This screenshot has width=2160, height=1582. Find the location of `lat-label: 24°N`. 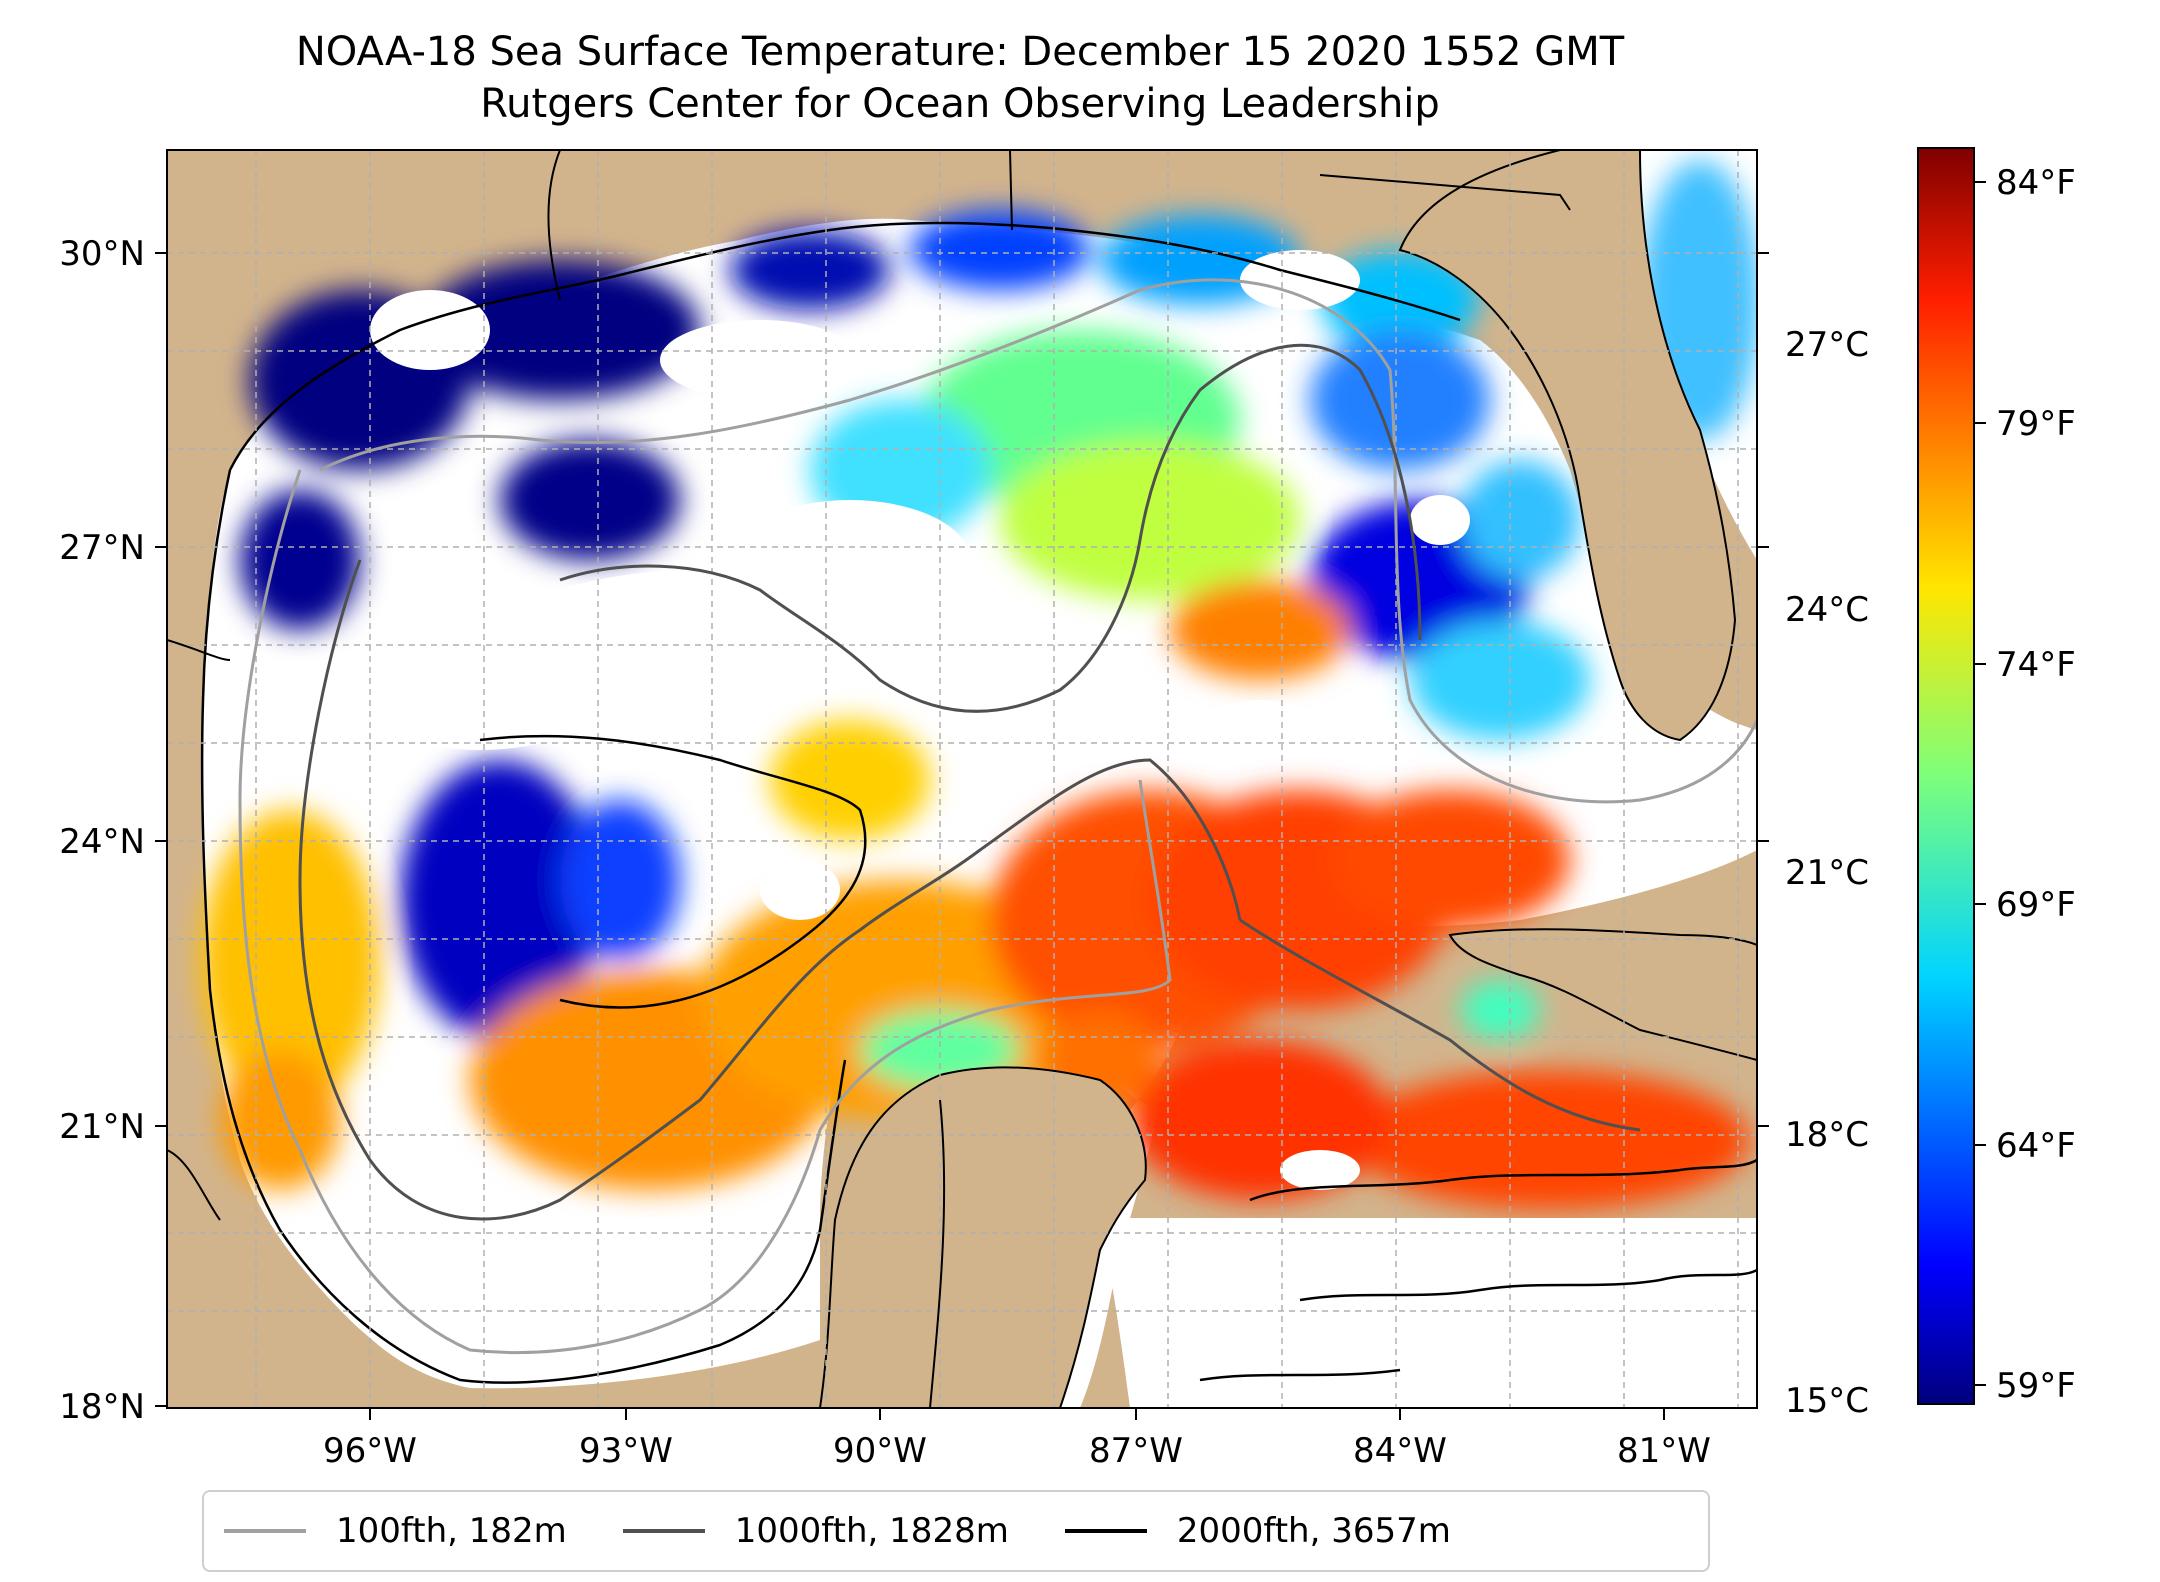

lat-label: 24°N is located at coordinates (102, 842).